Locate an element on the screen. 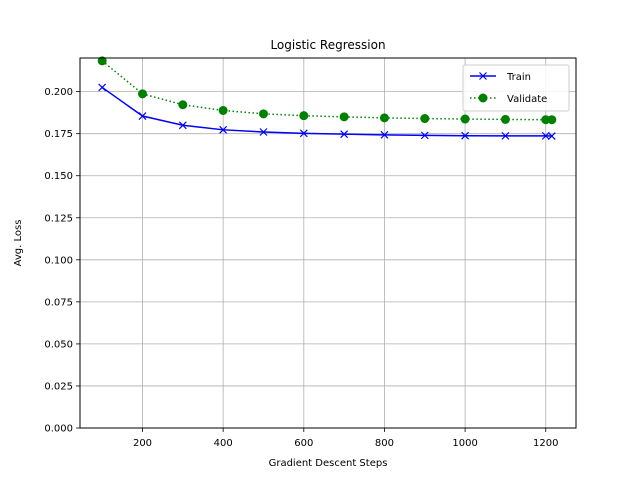 The height and width of the screenshot is (480, 640). y-tick-label: 0.050 is located at coordinates (58, 344).